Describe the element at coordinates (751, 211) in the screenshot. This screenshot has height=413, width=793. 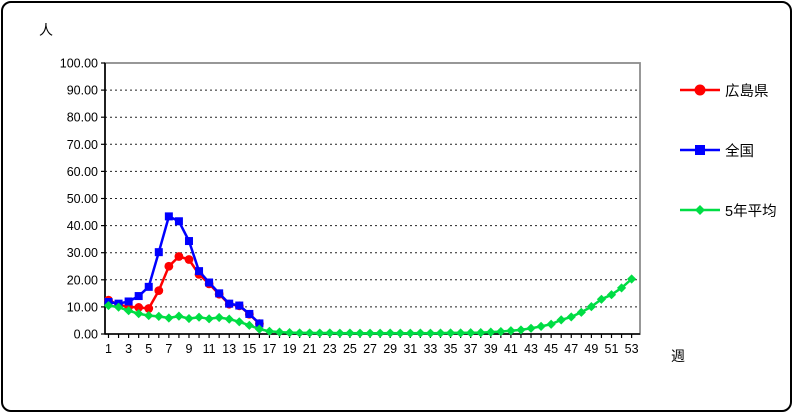
I see `legend-label-5yr-average: 5年平均` at that location.